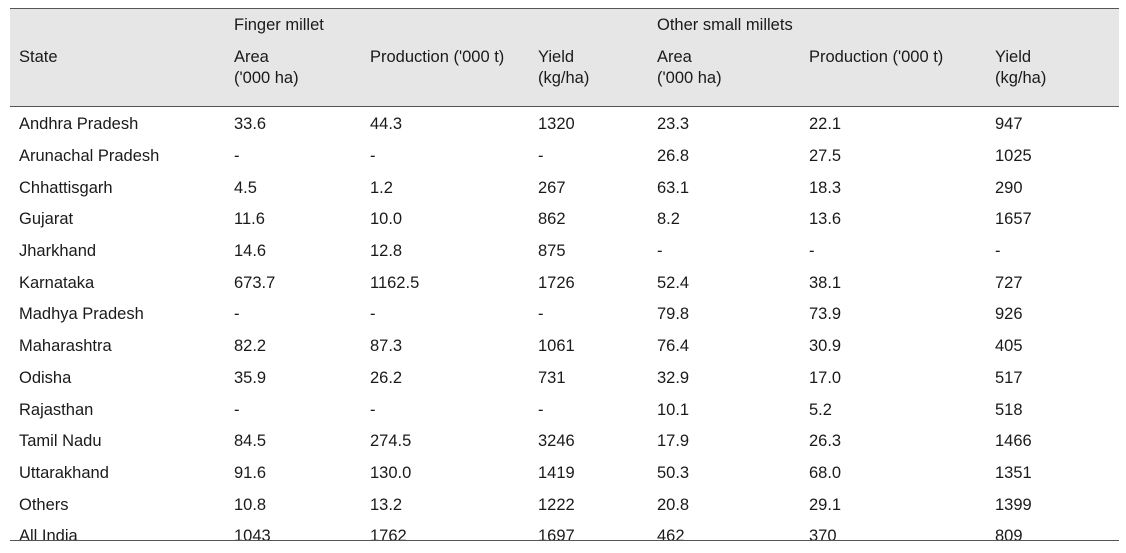 The height and width of the screenshot is (553, 1126). What do you see at coordinates (564, 379) in the screenshot?
I see `table-row: Odisha 35.9 26.2 731 32.9 17.0 517` at bounding box center [564, 379].